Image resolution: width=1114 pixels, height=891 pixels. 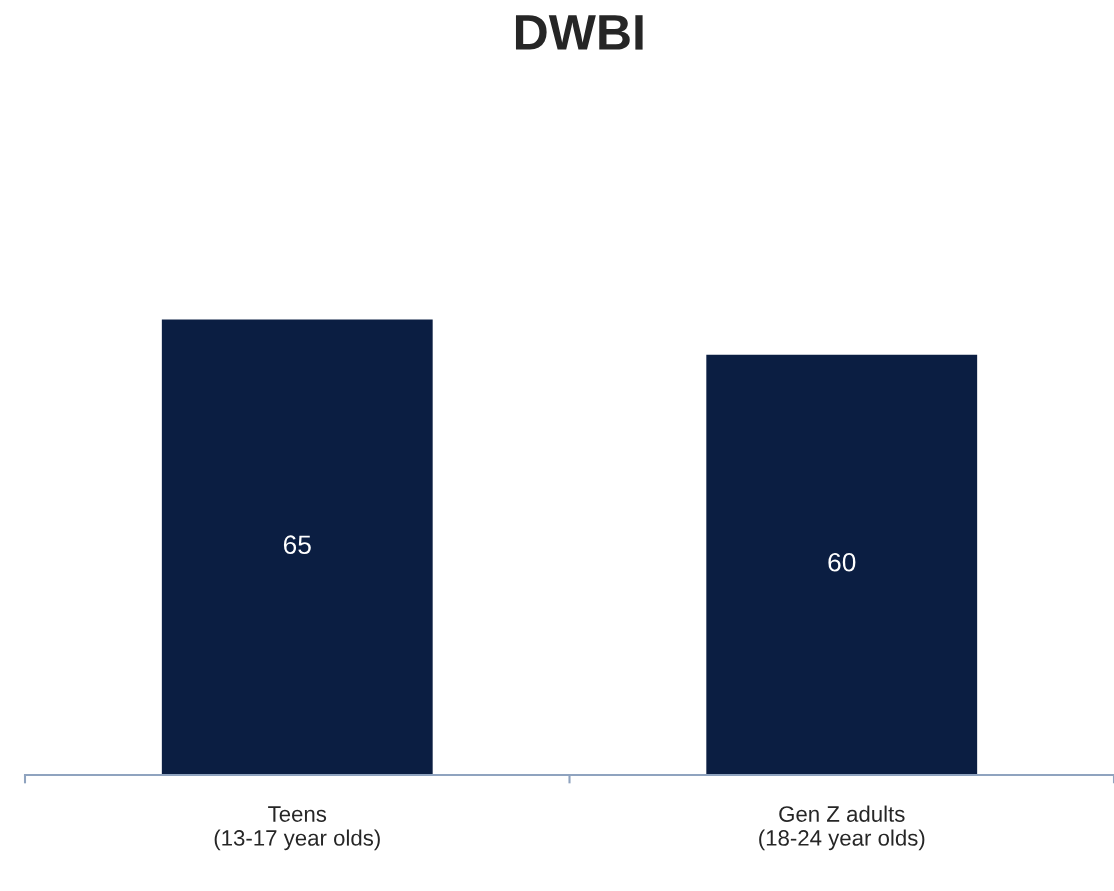 I want to click on chart-title: DWBI, so click(x=579, y=32).